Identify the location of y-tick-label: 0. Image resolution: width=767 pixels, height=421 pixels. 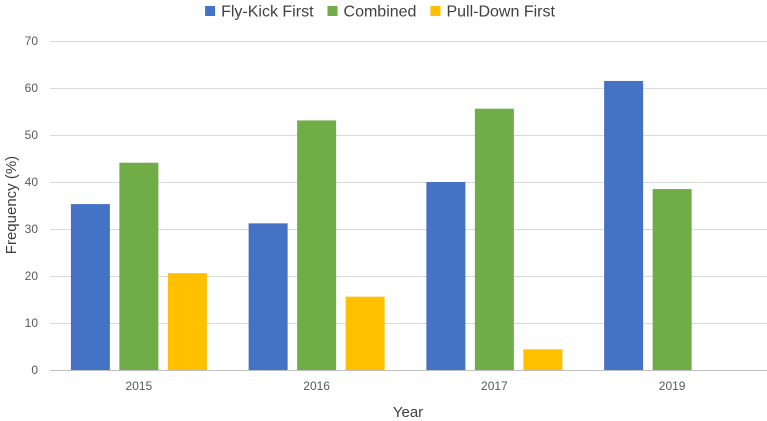
(34, 370).